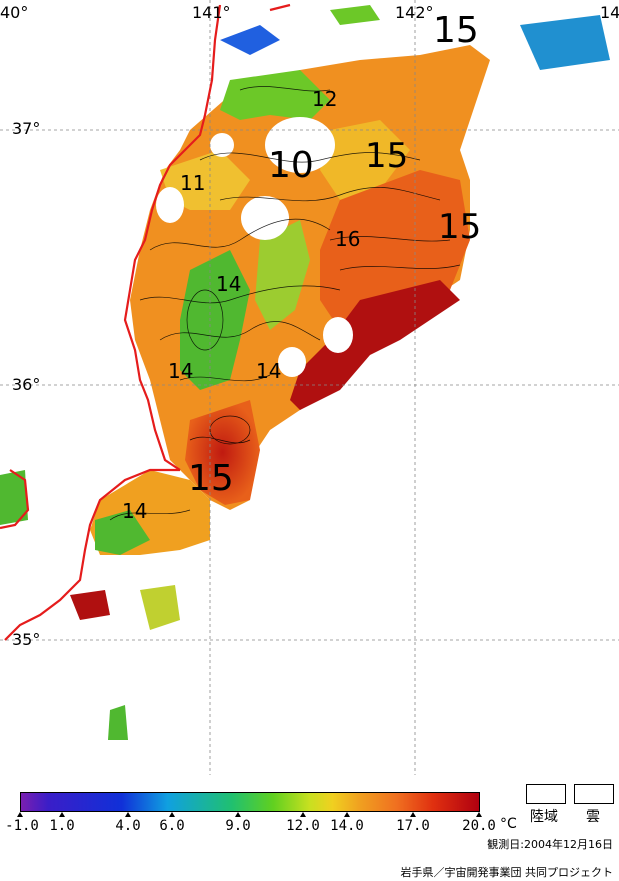 The image size is (619, 881). Describe the element at coordinates (62, 826) in the screenshot. I see `tick-label: 1.0` at that location.